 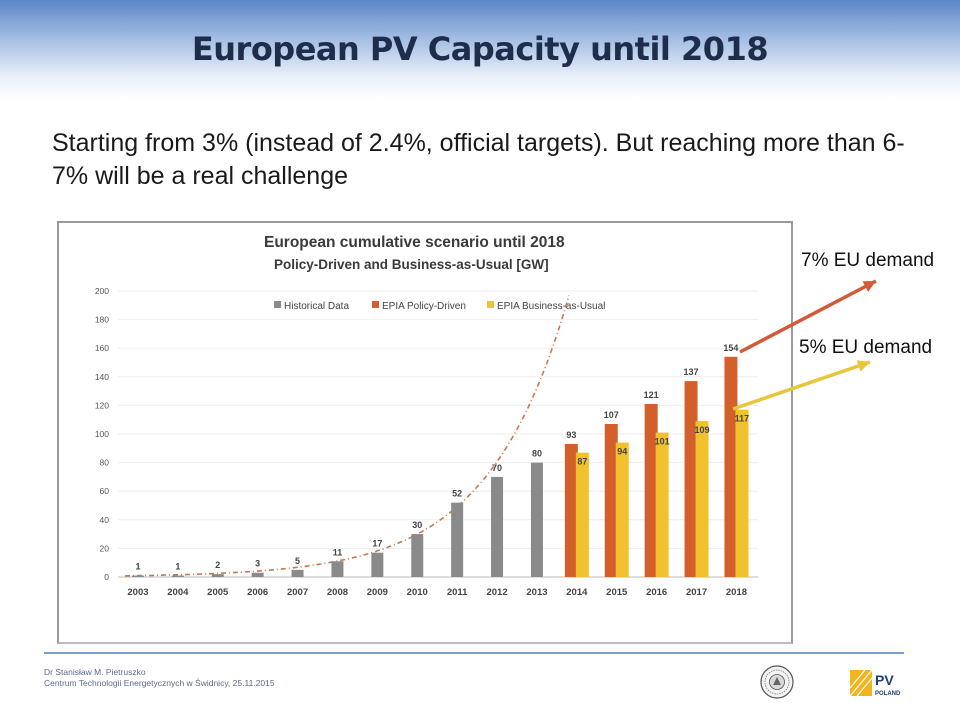 I want to click on y-tick-20: 20, so click(x=105, y=548).